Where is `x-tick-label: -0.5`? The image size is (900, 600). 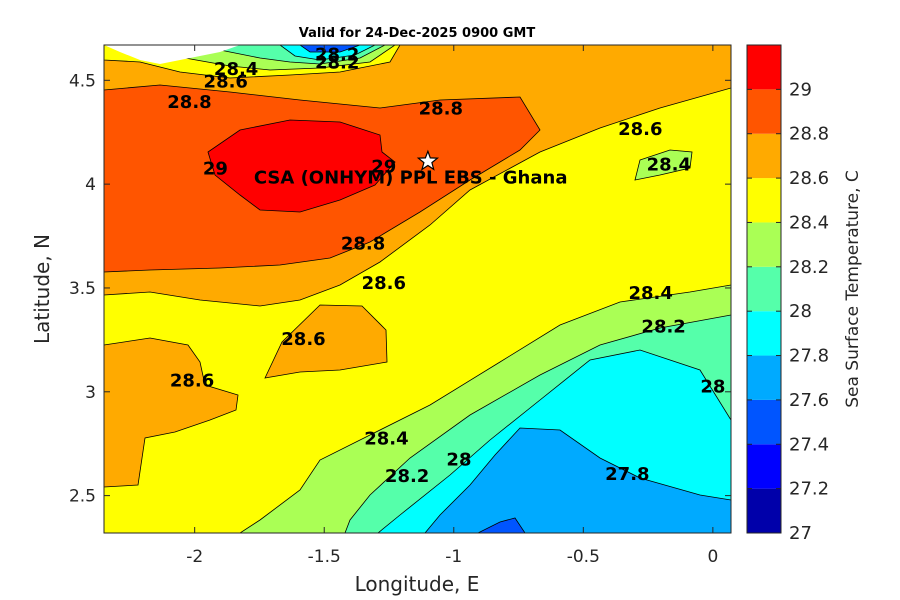 x-tick-label: -0.5 is located at coordinates (583, 557).